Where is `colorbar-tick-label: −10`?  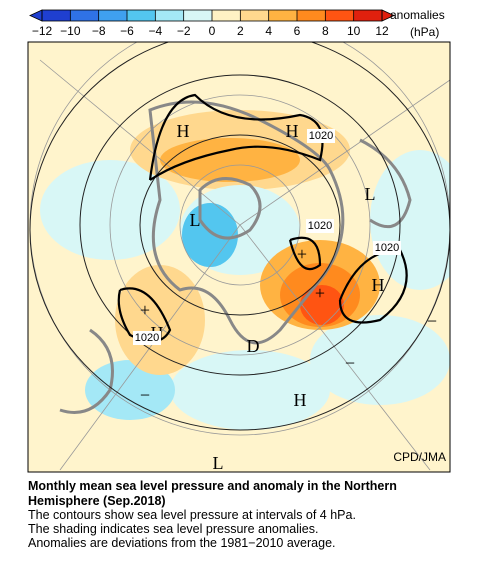
colorbar-tick-label: −10 is located at coordinates (70, 31).